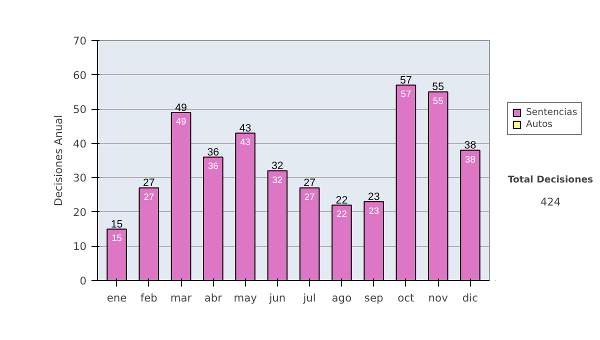  What do you see at coordinates (79, 109) in the screenshot?
I see `y-tick-label: 50` at bounding box center [79, 109].